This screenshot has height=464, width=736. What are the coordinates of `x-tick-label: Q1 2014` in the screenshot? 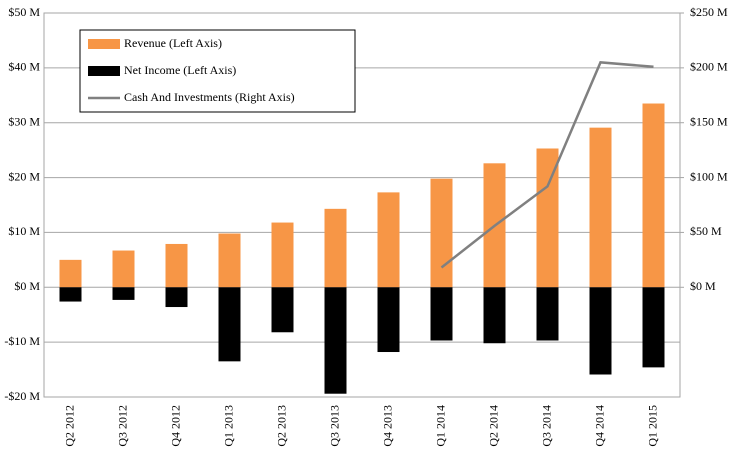 It's located at (440, 426).